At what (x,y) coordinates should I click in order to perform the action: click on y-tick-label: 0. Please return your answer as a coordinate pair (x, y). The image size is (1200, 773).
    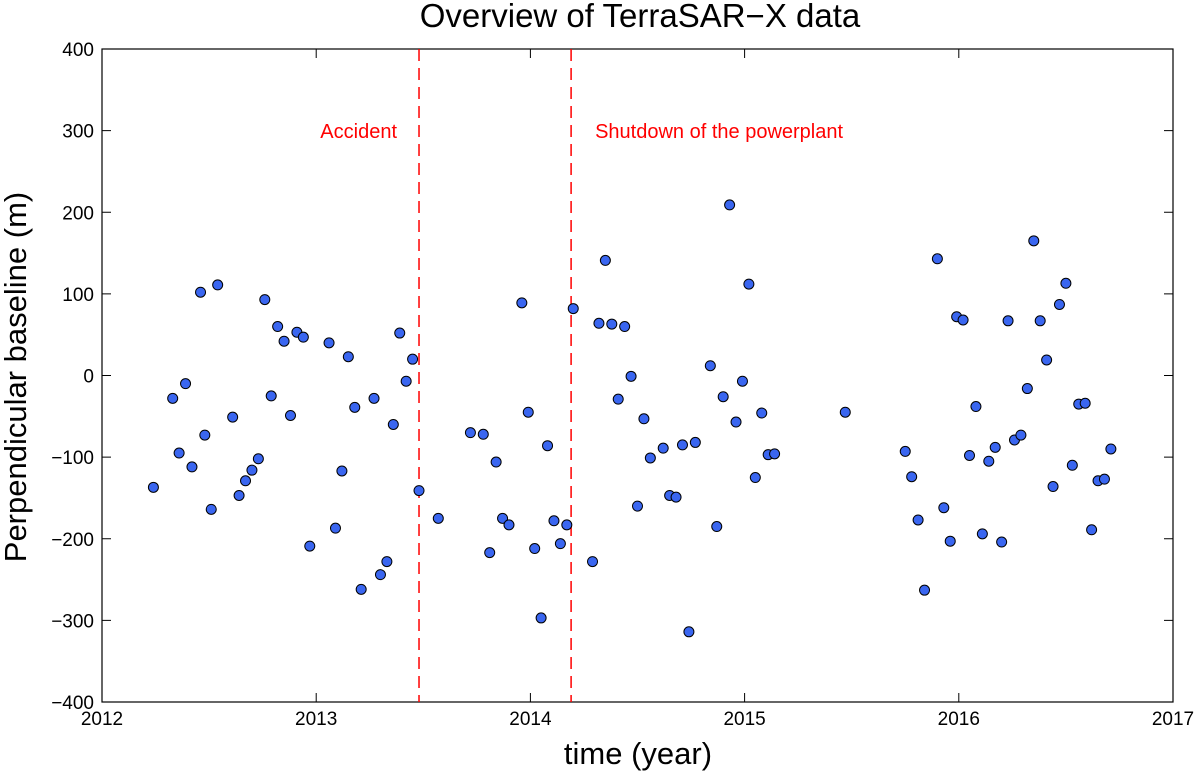
    Looking at the image, I should click on (88, 377).